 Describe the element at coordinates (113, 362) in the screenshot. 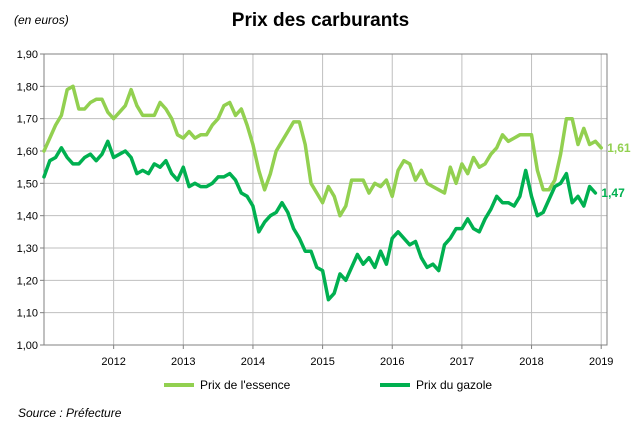

I see `x-tick-label: 2012` at that location.